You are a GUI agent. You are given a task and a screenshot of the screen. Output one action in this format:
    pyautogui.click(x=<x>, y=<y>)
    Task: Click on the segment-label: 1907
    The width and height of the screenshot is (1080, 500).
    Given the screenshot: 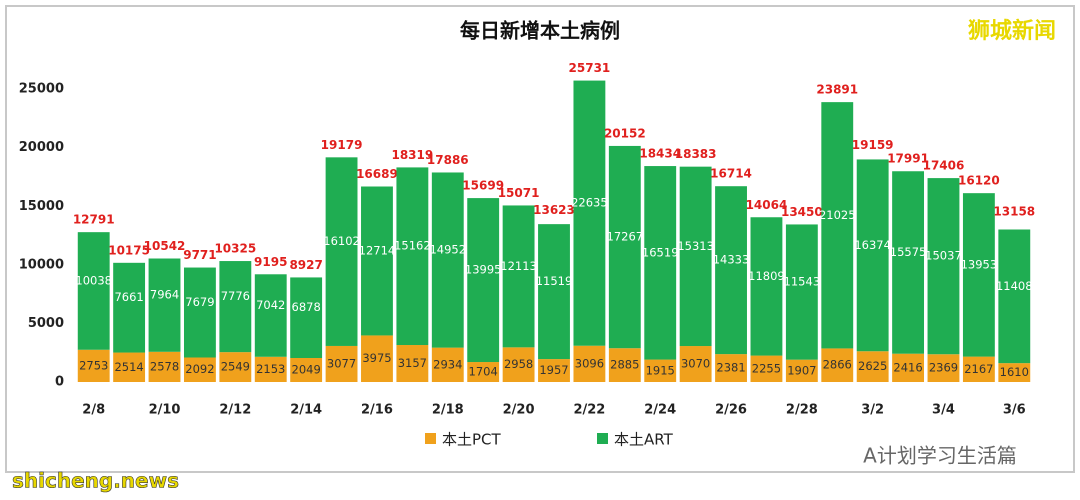 What is the action you would take?
    pyautogui.click(x=801, y=370)
    